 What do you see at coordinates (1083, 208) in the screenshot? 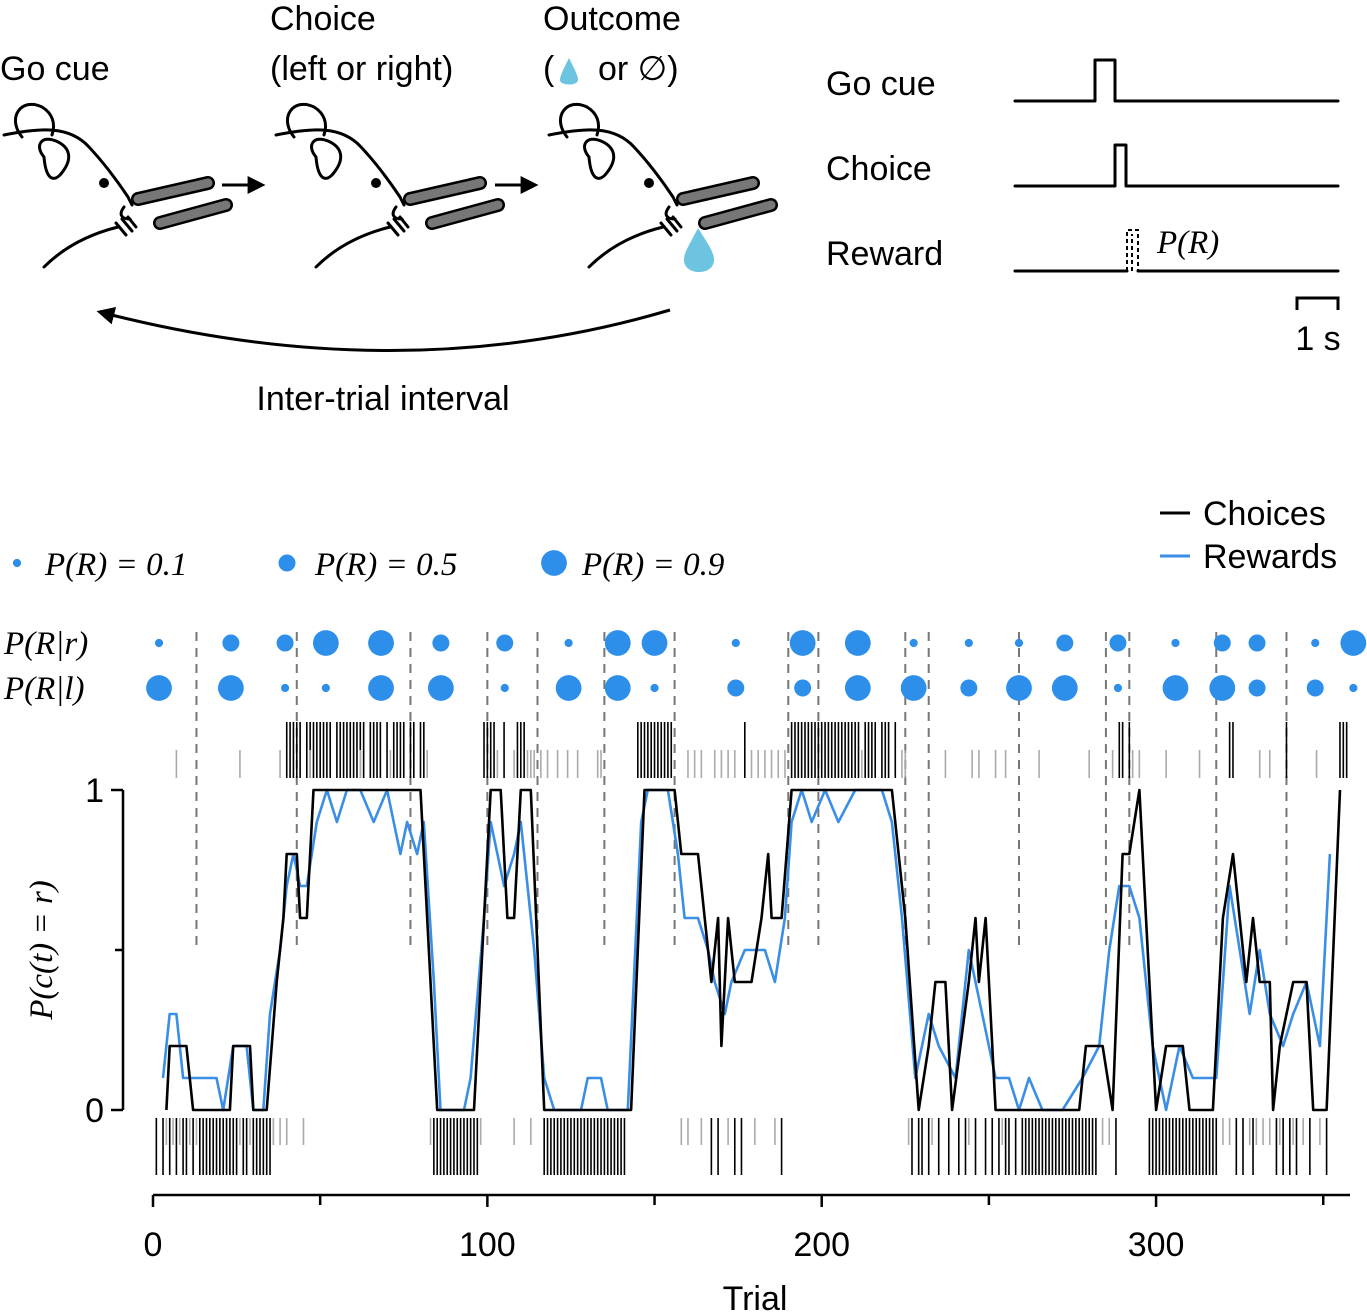
I see `timing: Go cue Choice Reward P(R) 1 s` at bounding box center [1083, 208].